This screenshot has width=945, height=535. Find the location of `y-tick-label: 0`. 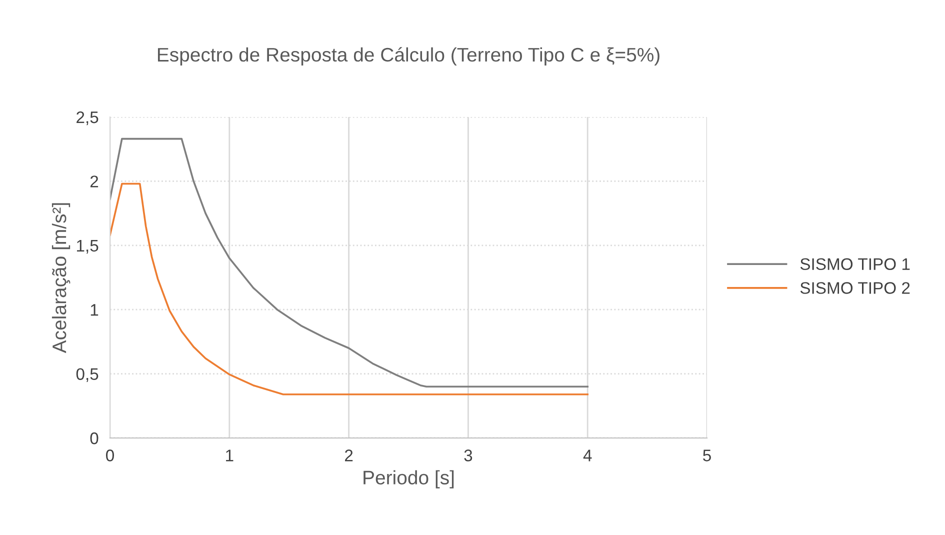

y-tick-label: 0 is located at coordinates (94, 438).